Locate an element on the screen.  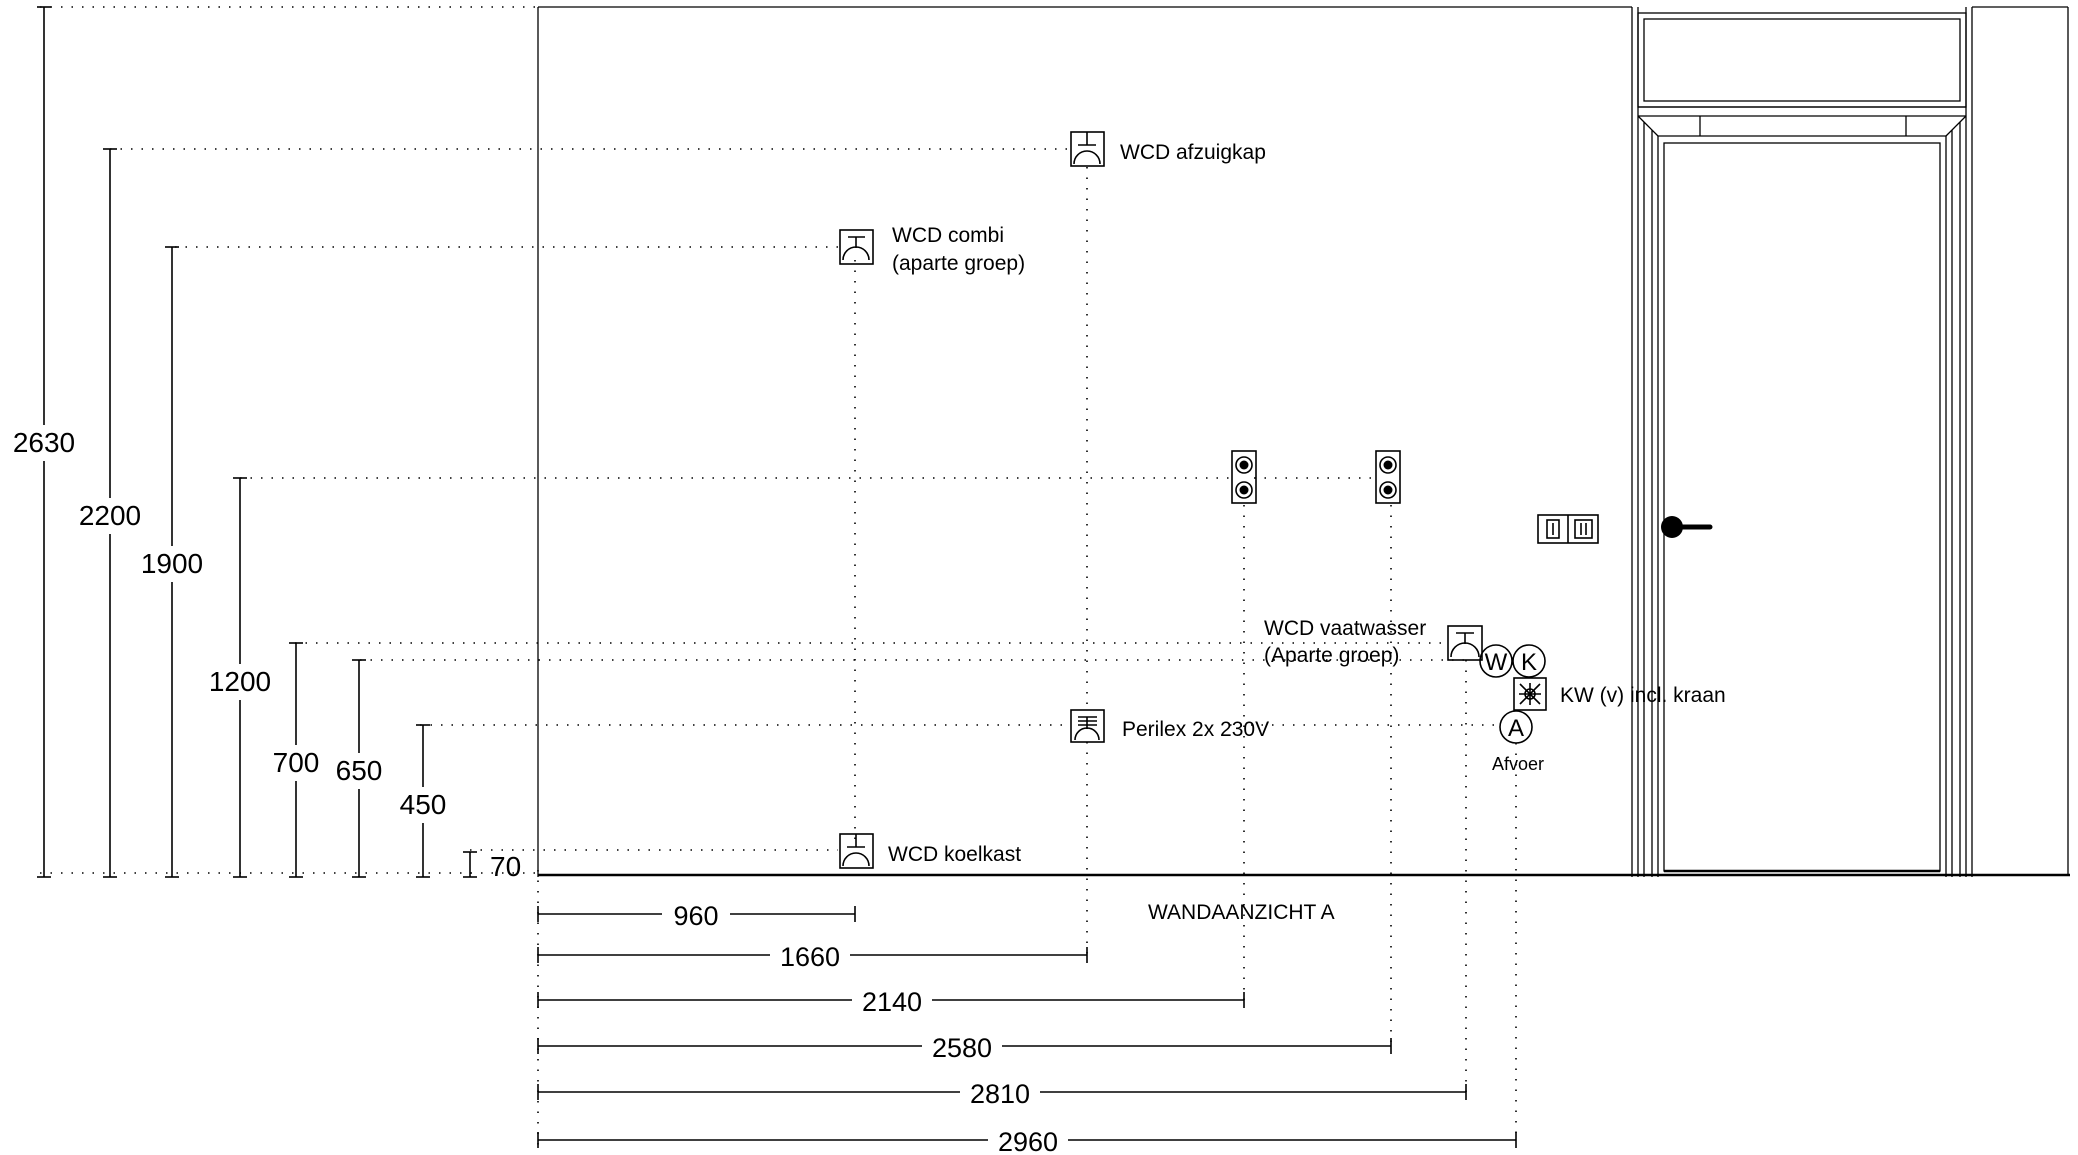
dim-2140: 2140 is located at coordinates (892, 1002).